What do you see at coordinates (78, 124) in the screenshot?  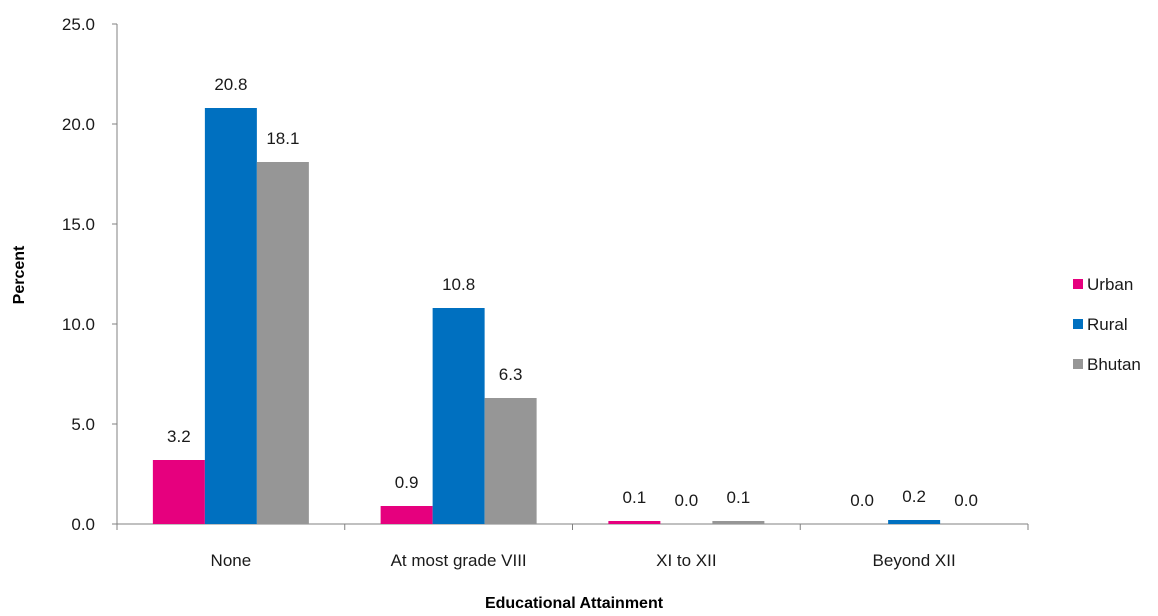 I see `y-tick-label: 20.0` at bounding box center [78, 124].